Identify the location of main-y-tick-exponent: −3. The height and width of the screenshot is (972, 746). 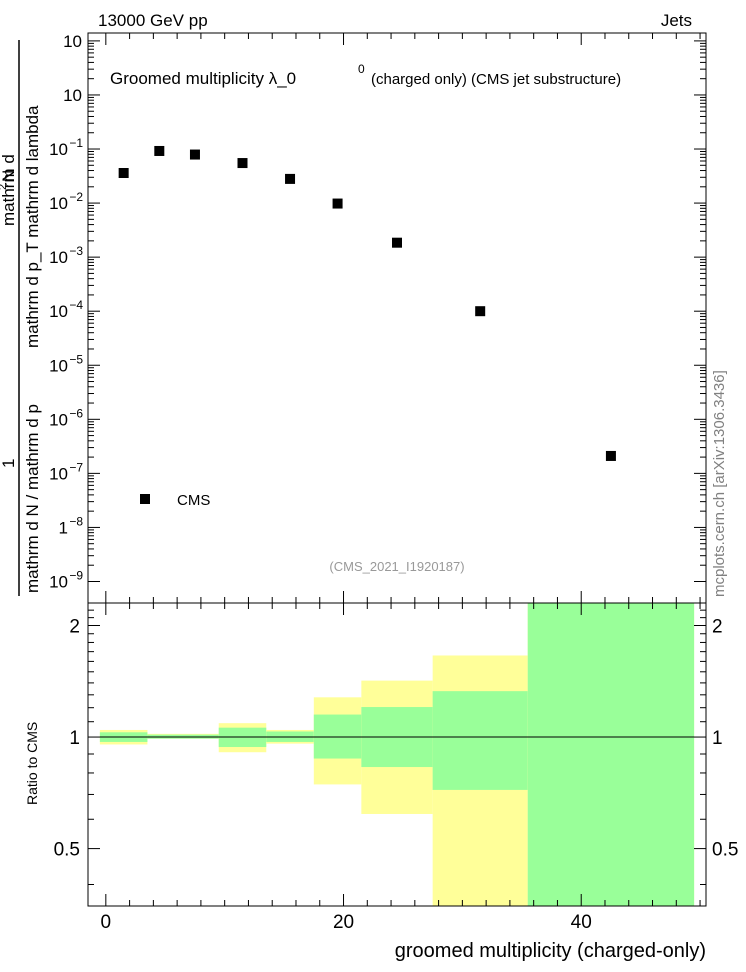
(76, 251).